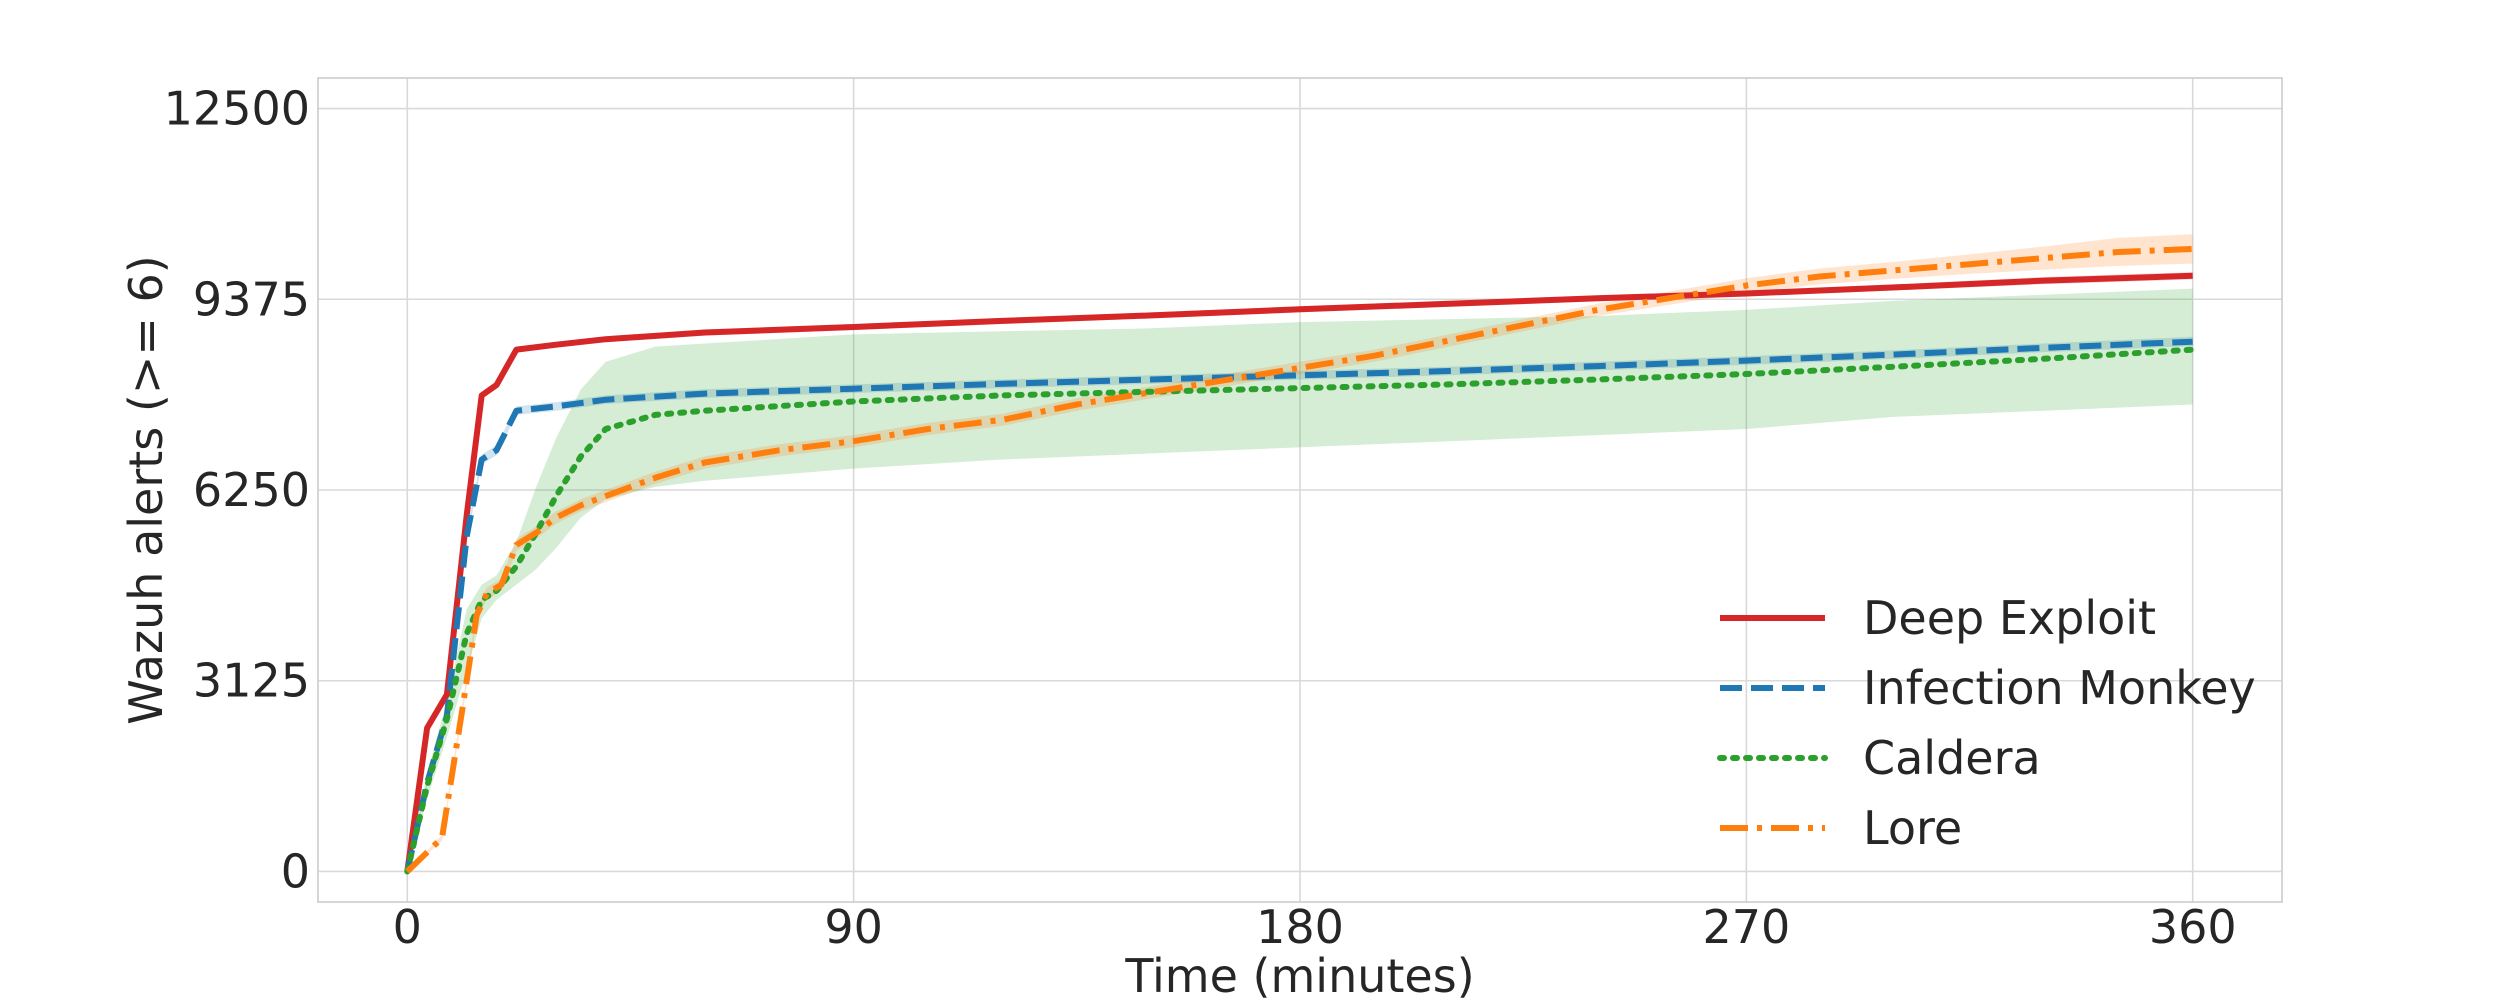  What do you see at coordinates (407, 927) in the screenshot?
I see `x-tick-label: 0` at bounding box center [407, 927].